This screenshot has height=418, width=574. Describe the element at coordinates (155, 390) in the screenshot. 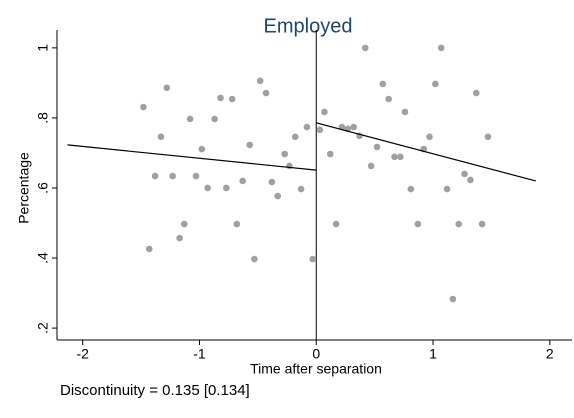

I see `annotation: Discontinuity = 0.135 [0.134]` at that location.